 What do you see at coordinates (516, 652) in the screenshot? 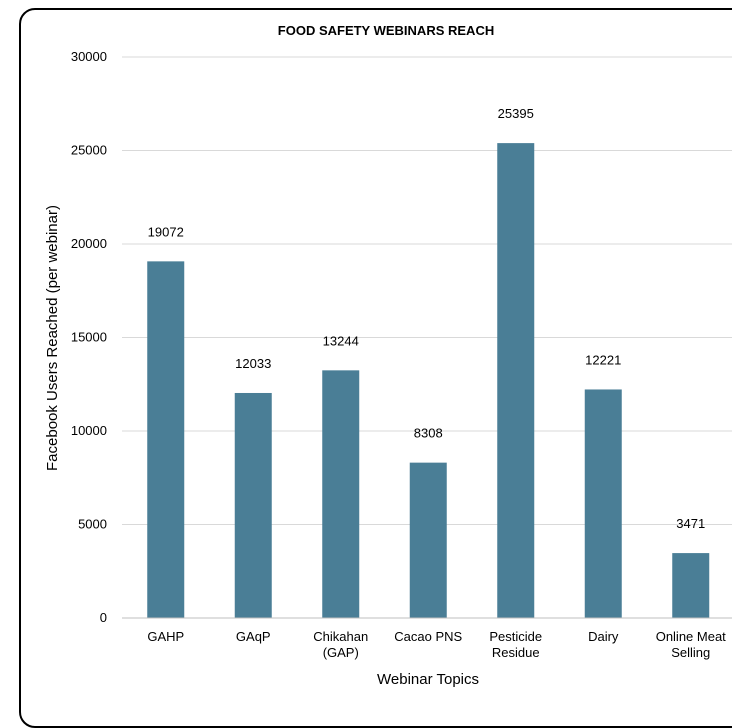
I see `x-tick-line: Residue` at bounding box center [516, 652].